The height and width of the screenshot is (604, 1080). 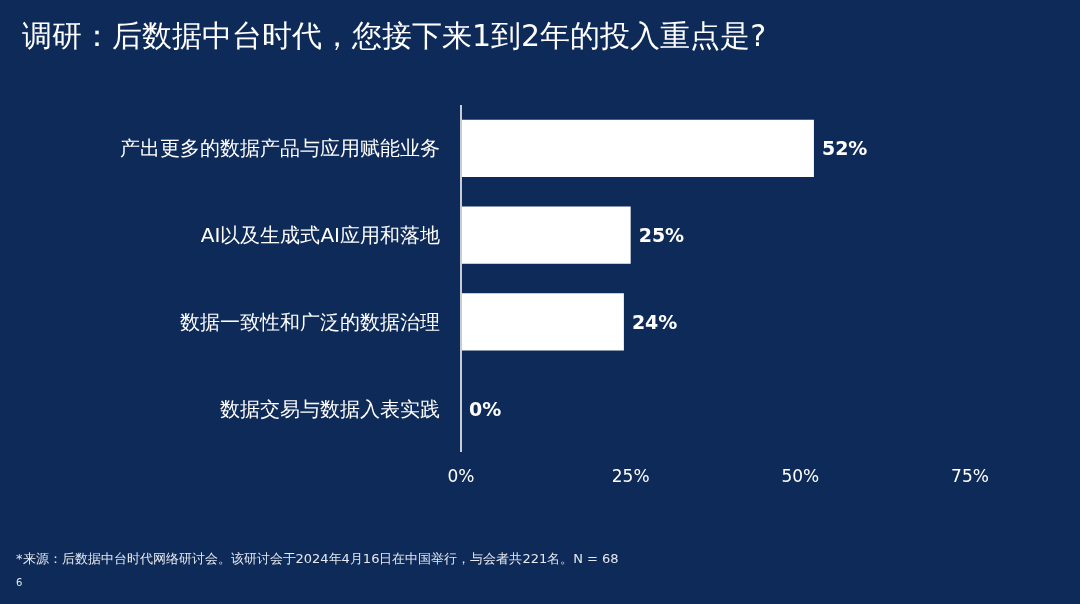 I want to click on data-label: 24%, so click(x=654, y=321).